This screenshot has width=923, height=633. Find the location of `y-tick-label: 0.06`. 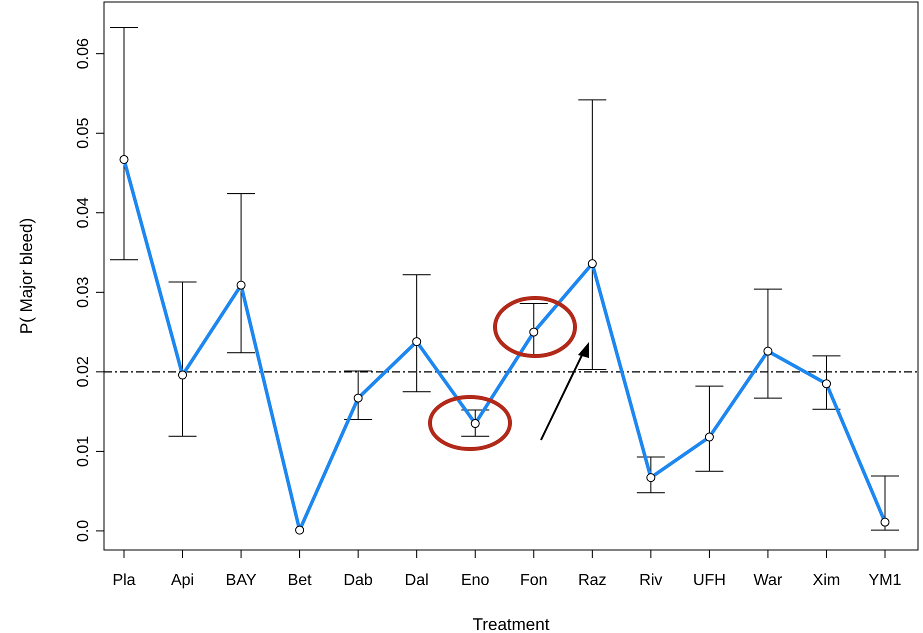

y-tick-label: 0.06 is located at coordinates (83, 54).